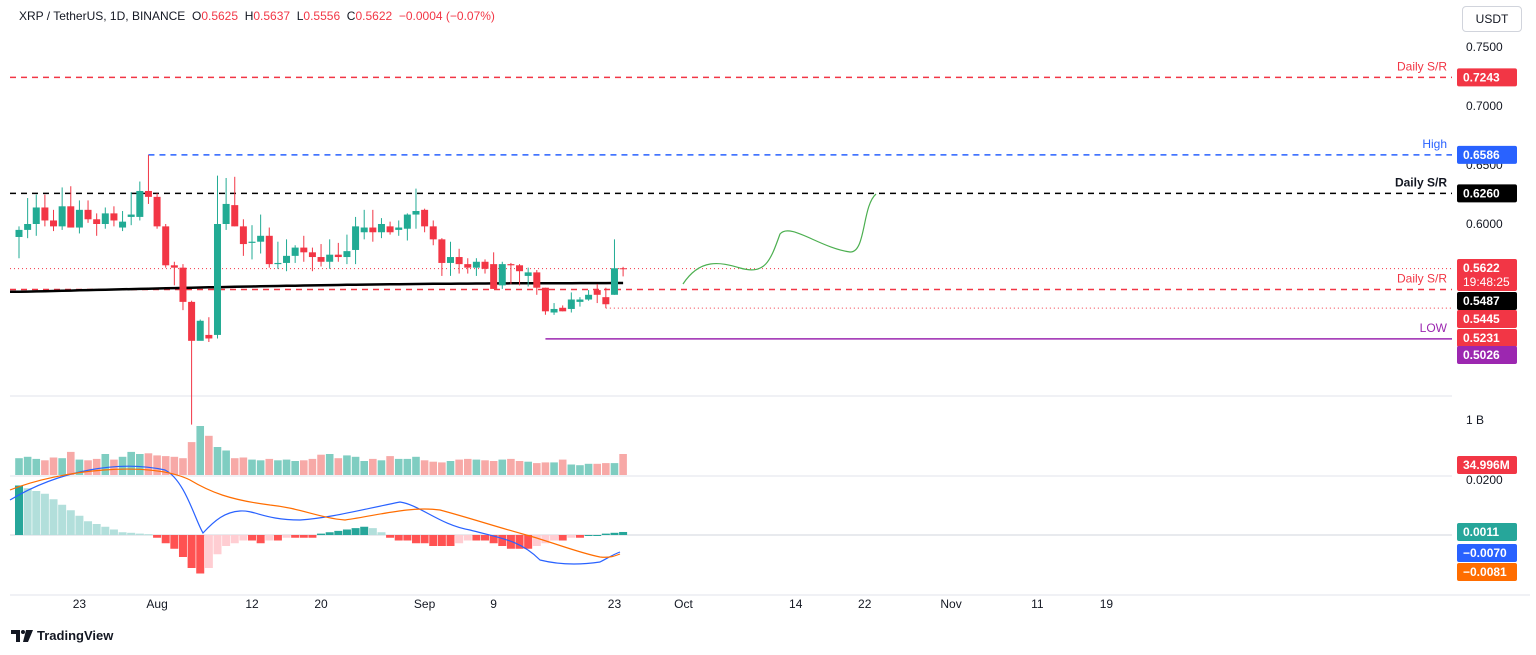 Image resolution: width=1536 pixels, height=655 pixels. What do you see at coordinates (252, 604) in the screenshot?
I see `time-axis-tick: 12` at bounding box center [252, 604].